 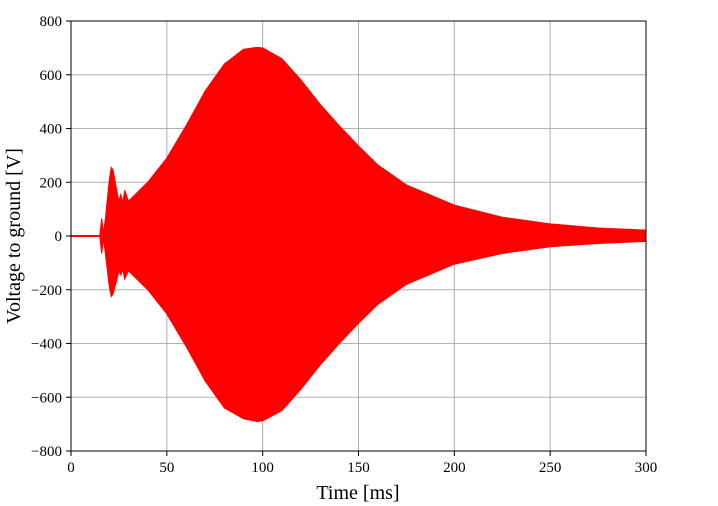 I want to click on x-tick-label: 0, so click(x=71, y=468).